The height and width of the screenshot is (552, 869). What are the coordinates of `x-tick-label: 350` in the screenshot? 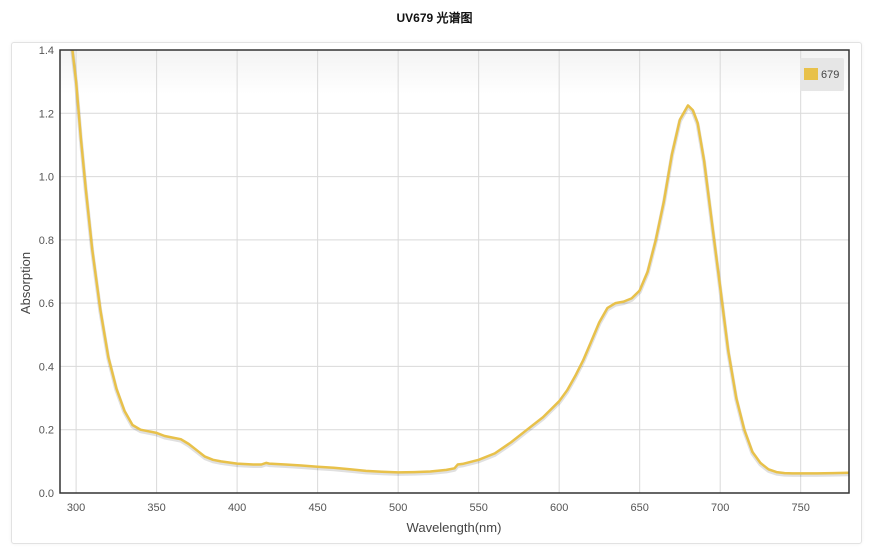 It's located at (156, 508).